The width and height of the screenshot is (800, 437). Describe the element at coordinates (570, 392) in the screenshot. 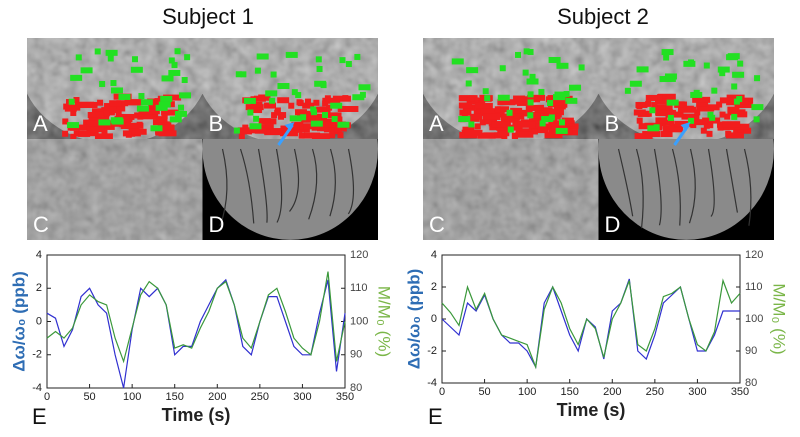

I see `x-tick-label: 150` at that location.